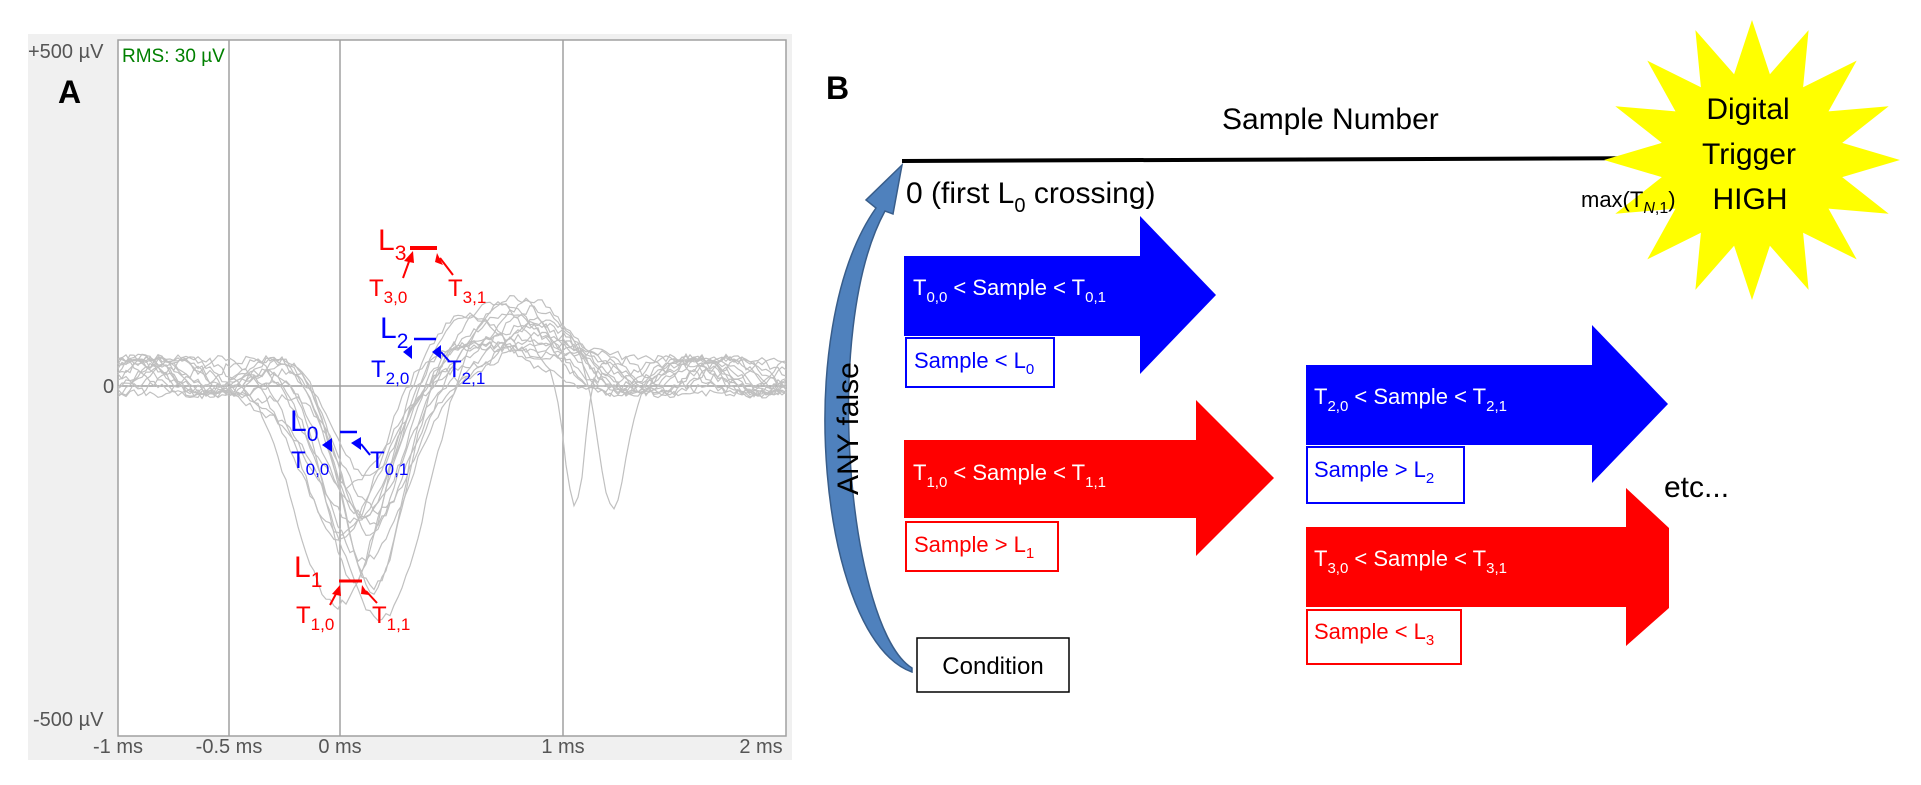 The image size is (1921, 785). What do you see at coordinates (304, 425) in the screenshot?
I see `marker-l0-label: L0` at bounding box center [304, 425].